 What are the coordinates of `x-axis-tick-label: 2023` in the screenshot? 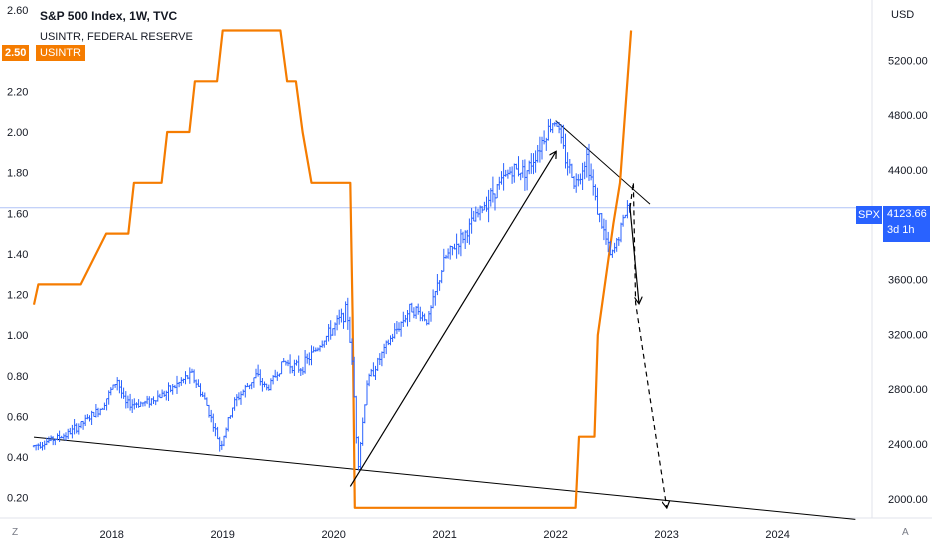 It's located at (666, 535).